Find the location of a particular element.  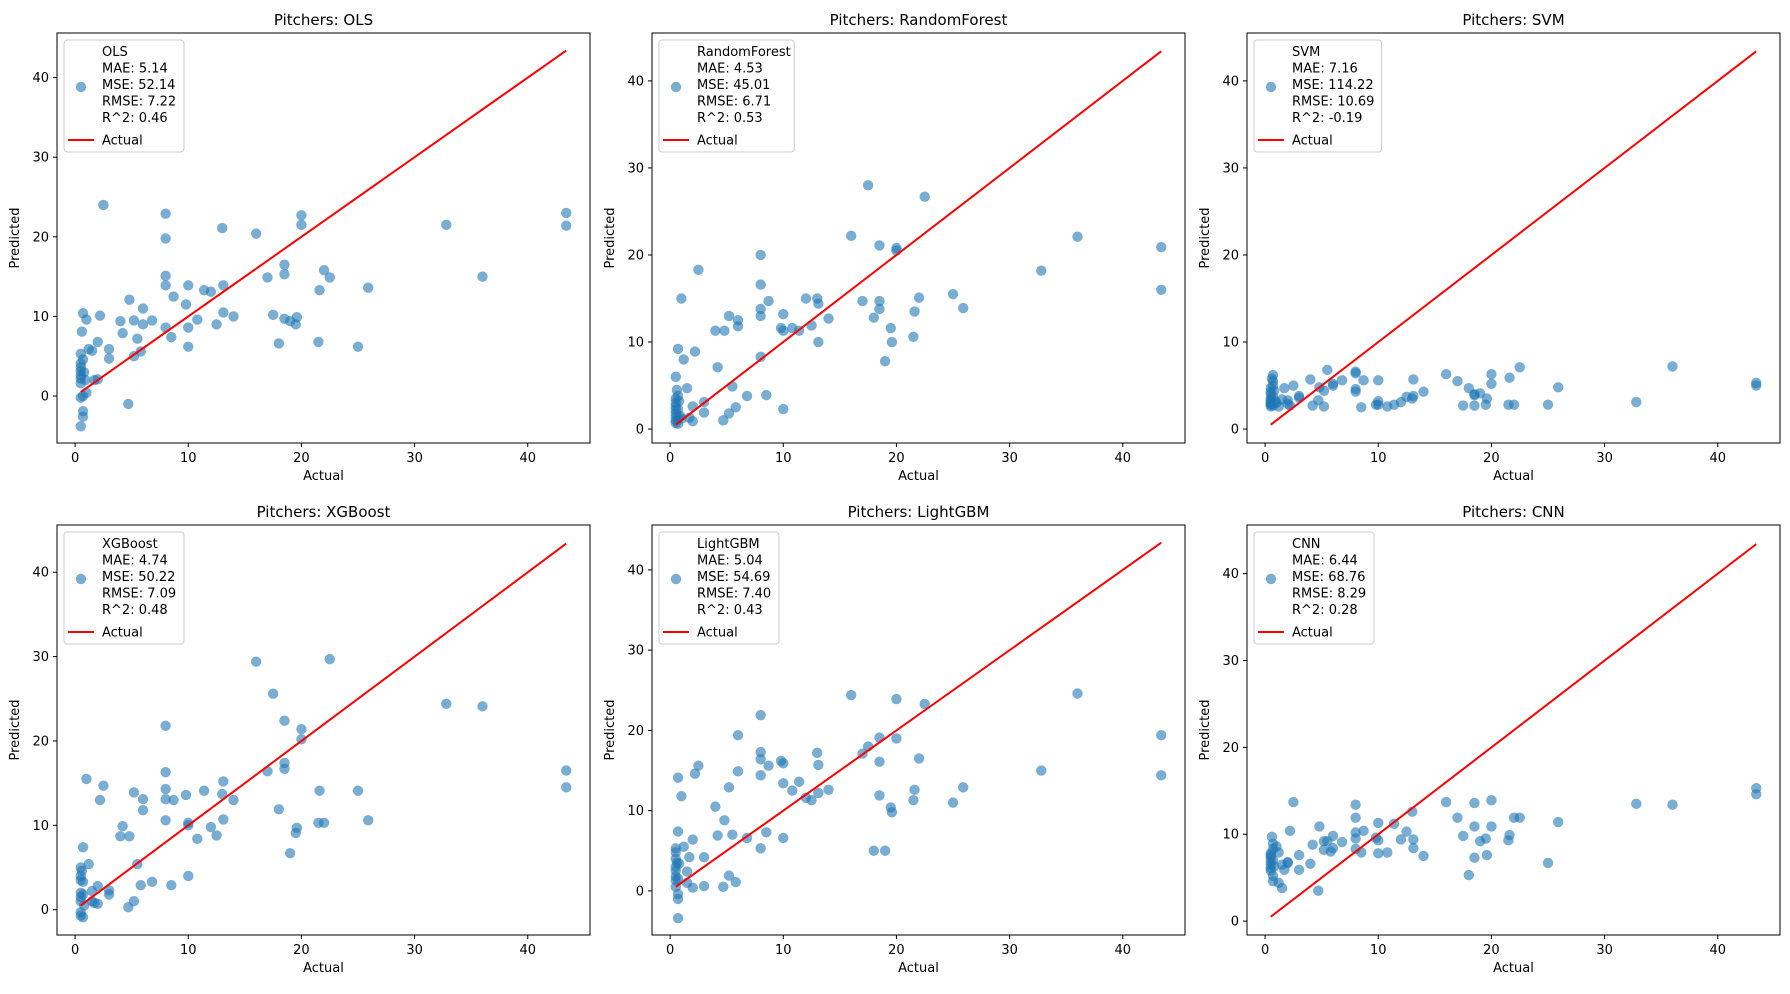

y-tick-label: 20 is located at coordinates (1230, 748).